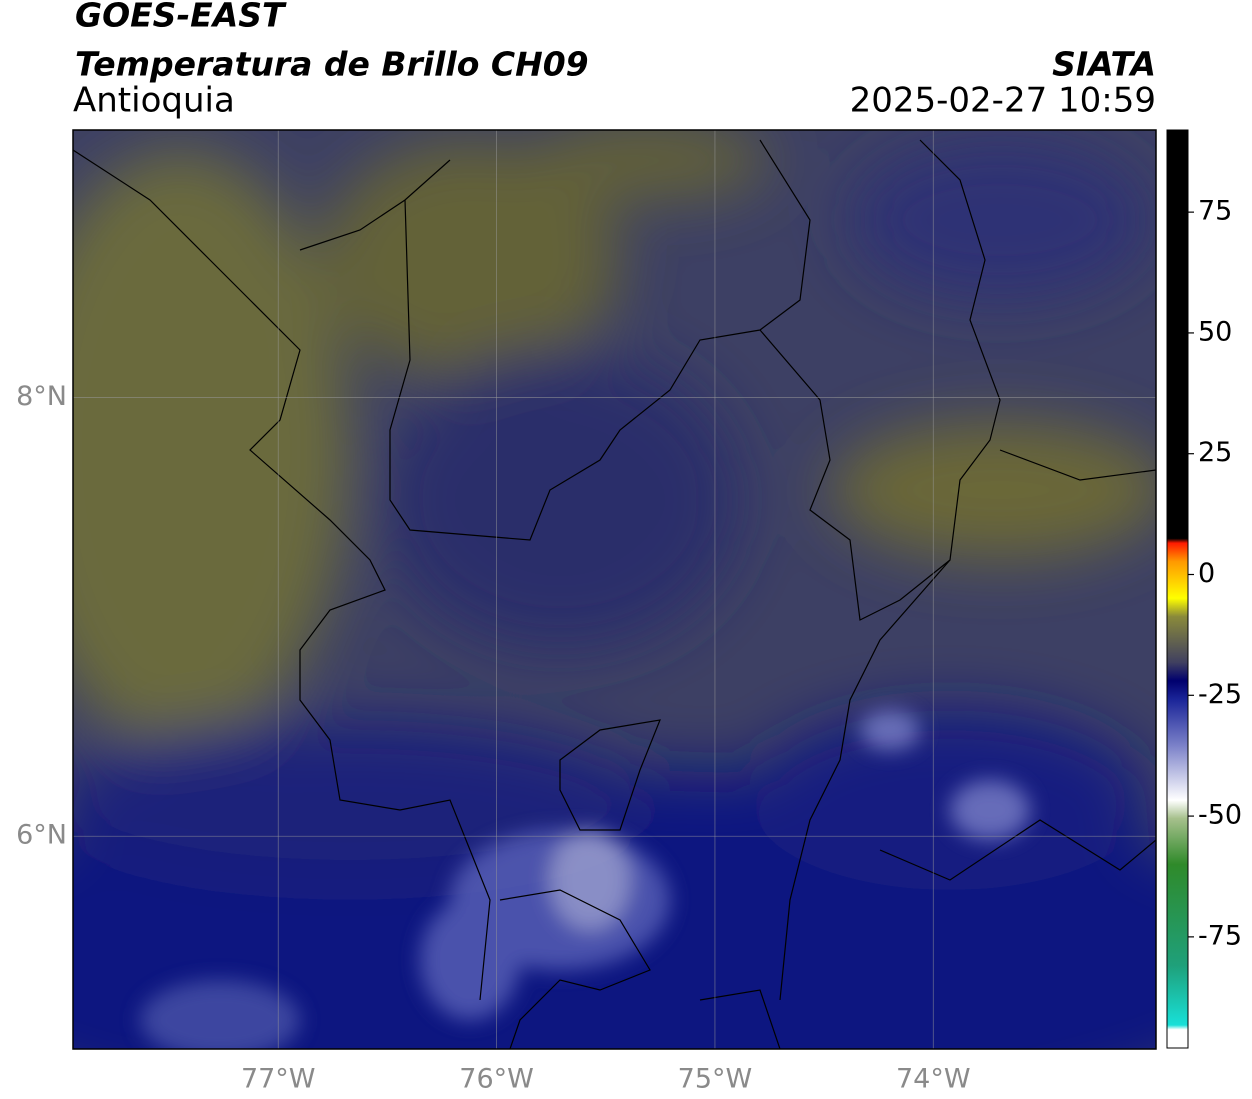 The image size is (1252, 1099). Describe the element at coordinates (332, 64) in the screenshot. I see `subtitle: Temperatura de Brillo CH09` at that location.